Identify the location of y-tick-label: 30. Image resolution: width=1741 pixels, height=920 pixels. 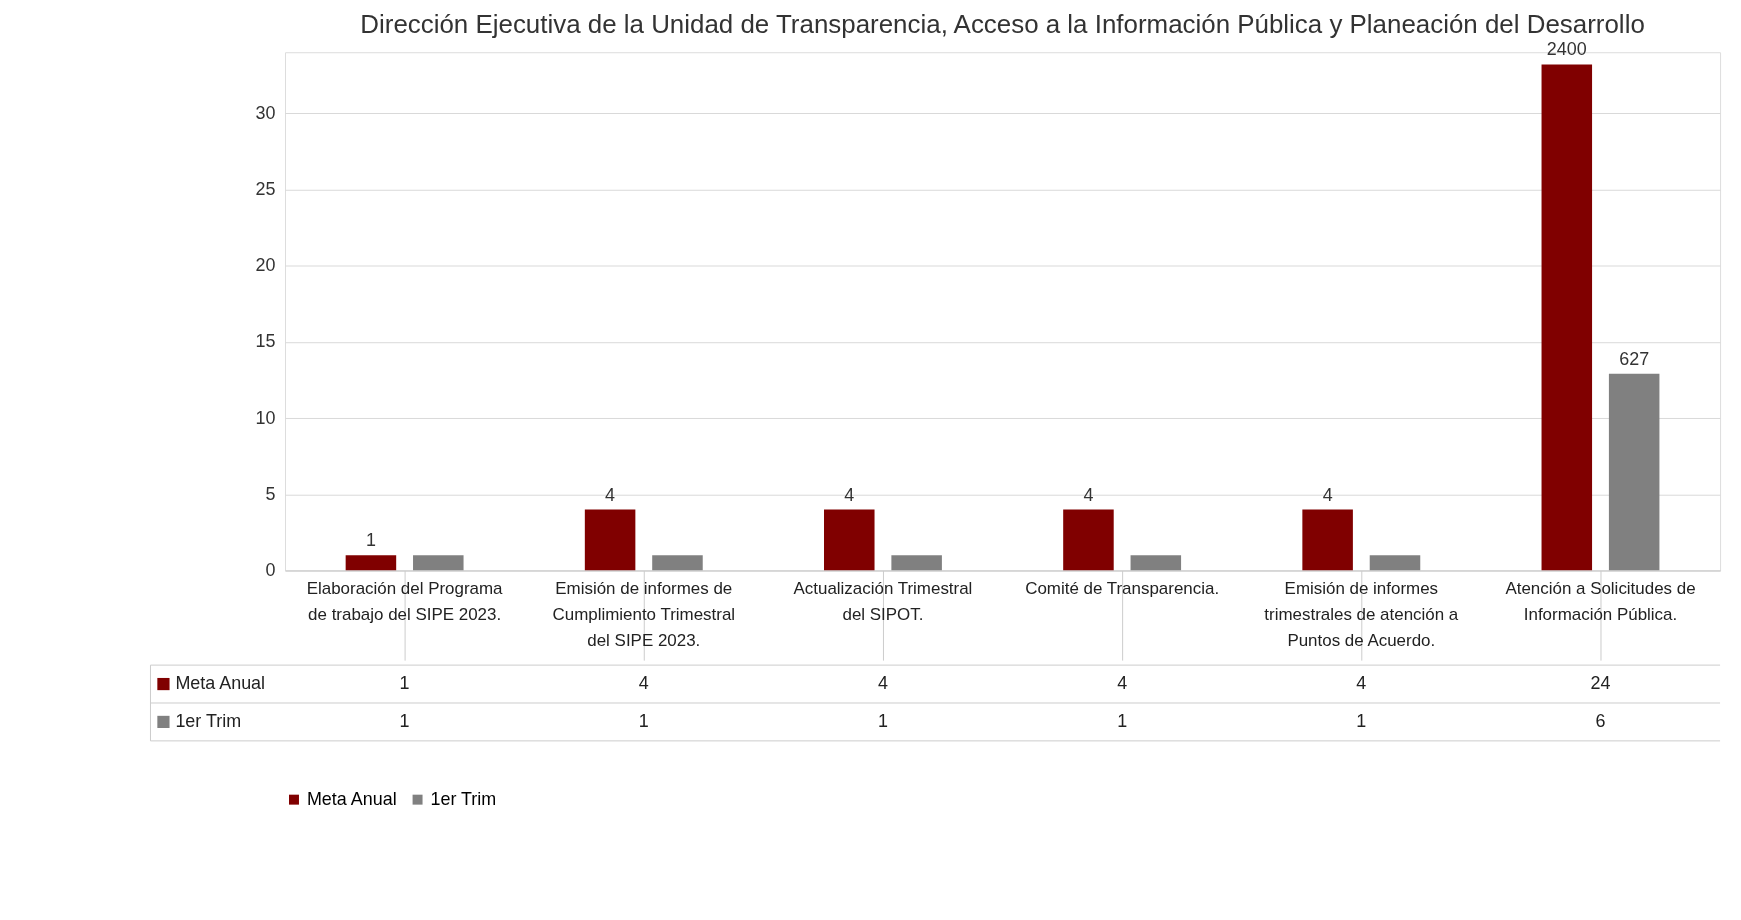
(265, 112).